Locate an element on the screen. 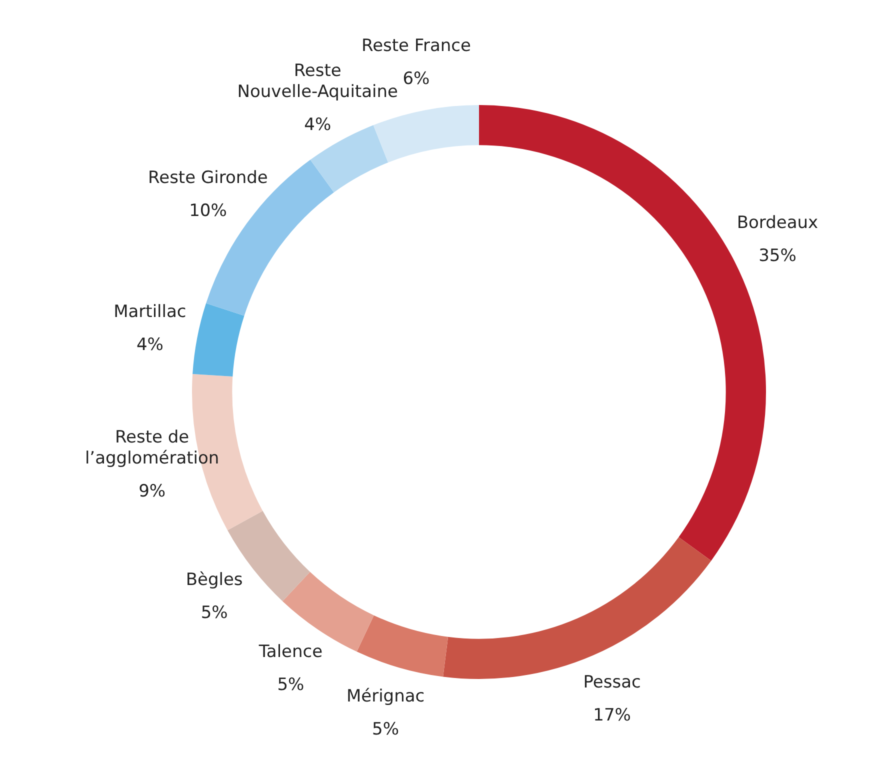 Image resolution: width=887 pixels, height=759 pixels. slice-label: Pessac is located at coordinates (612, 682).